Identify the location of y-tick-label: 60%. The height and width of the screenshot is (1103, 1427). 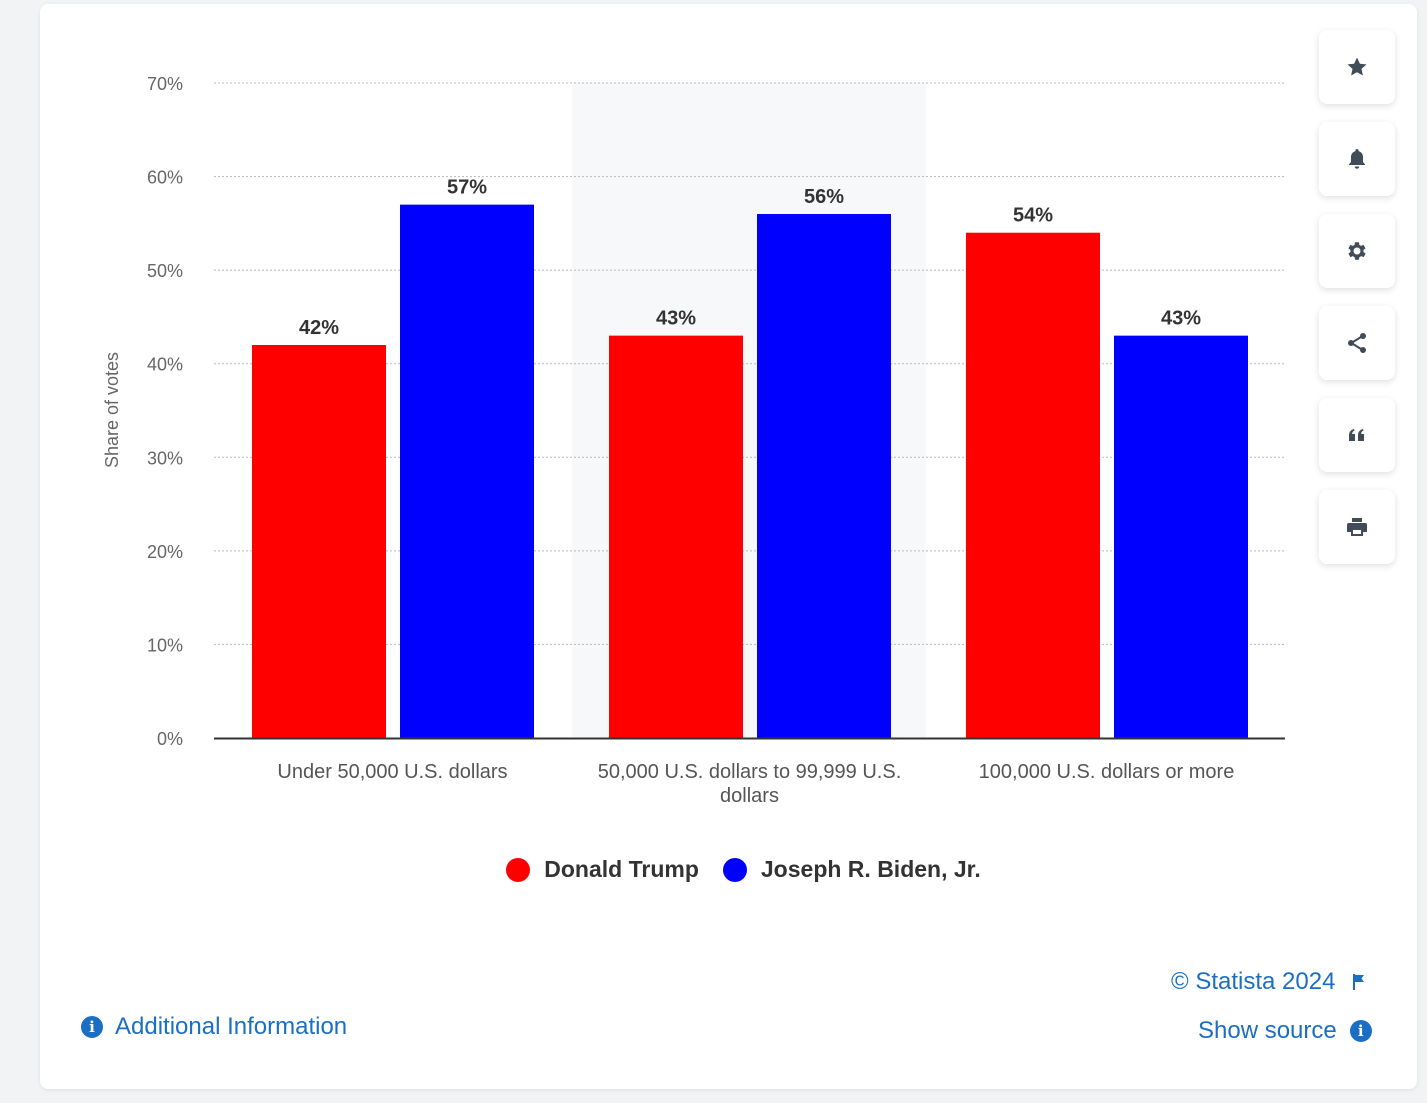
(165, 178).